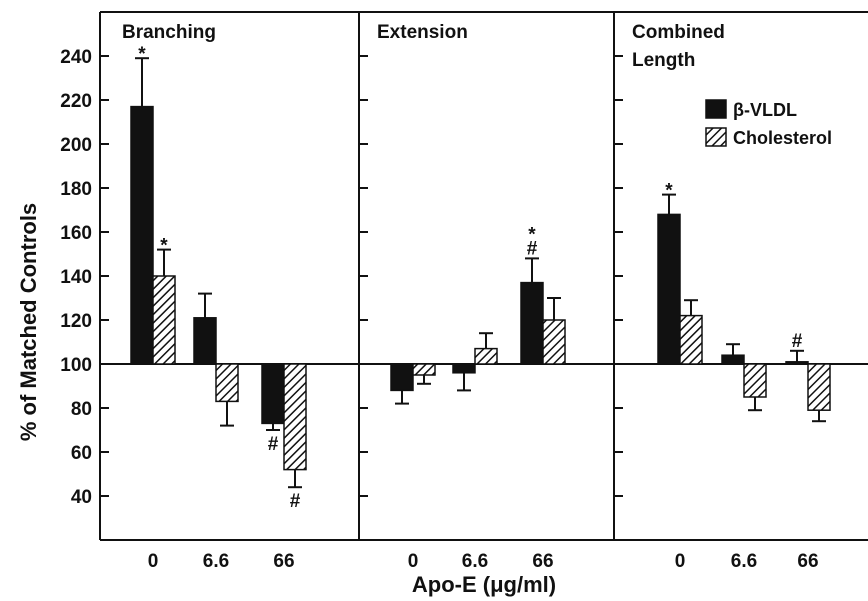 This screenshot has width=868, height=601. What do you see at coordinates (81, 497) in the screenshot?
I see `y-tick-label: 40` at bounding box center [81, 497].